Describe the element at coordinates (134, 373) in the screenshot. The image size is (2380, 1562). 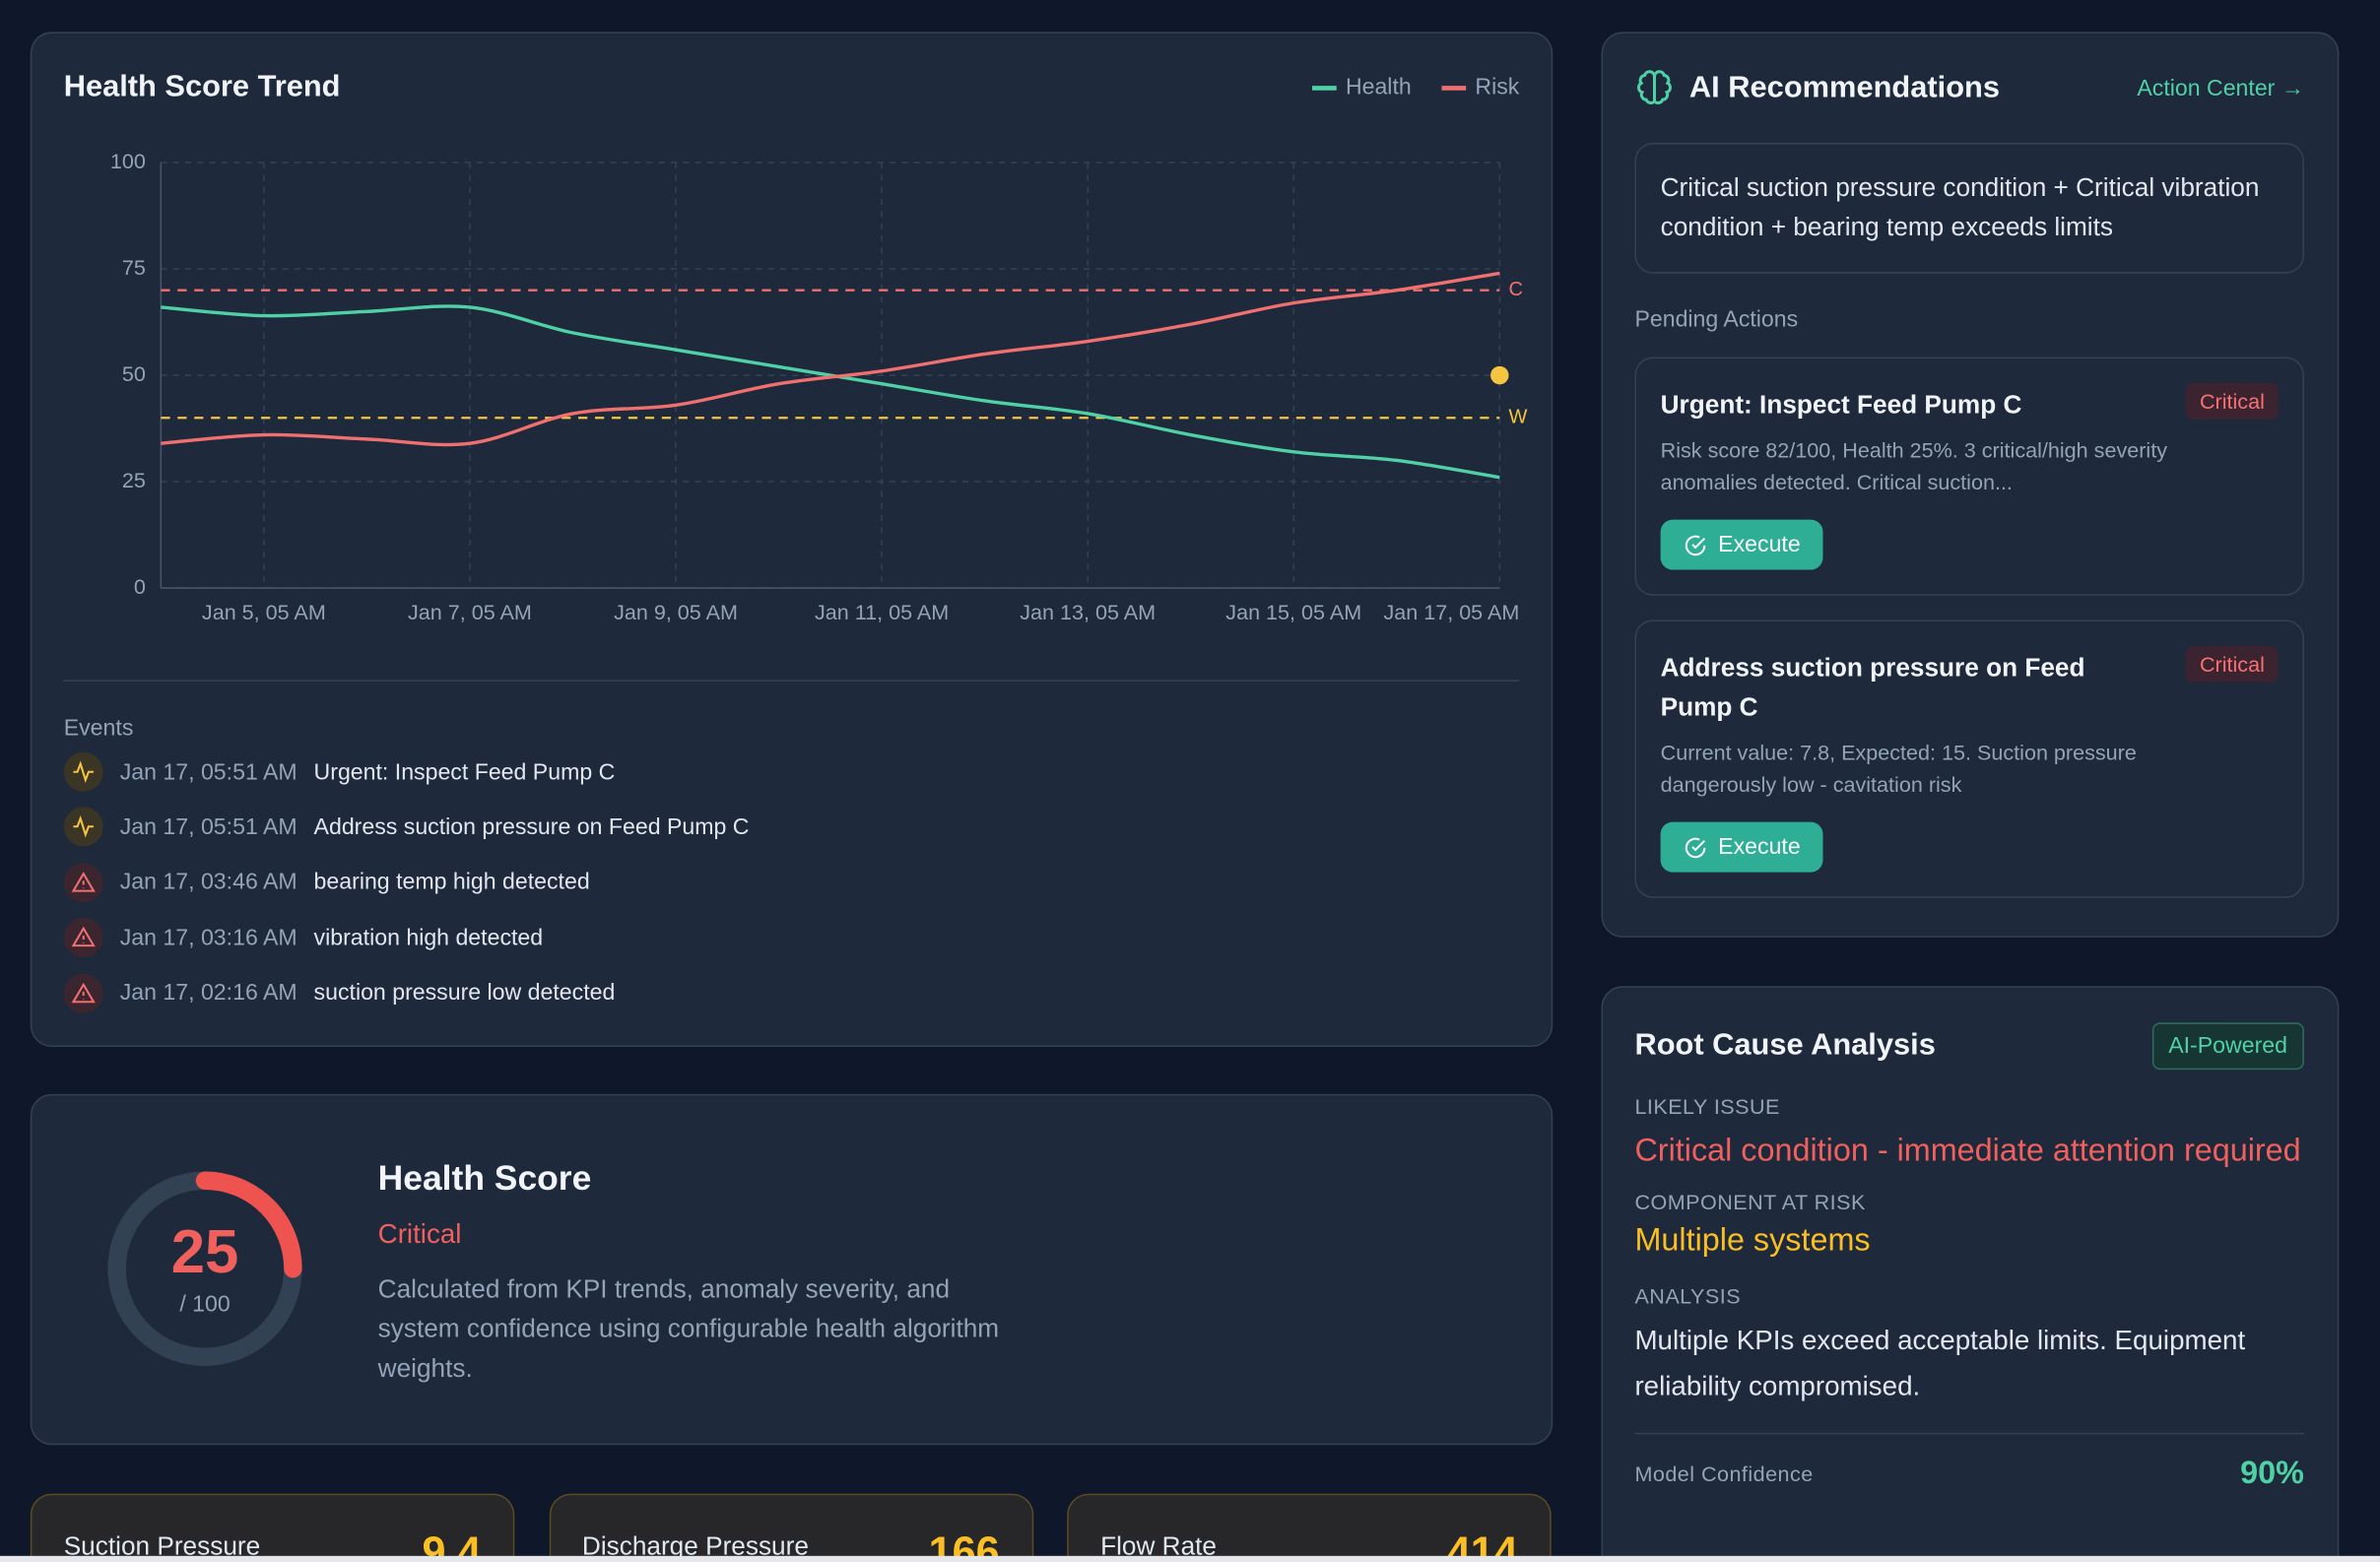
I see `y-tick-label: 50` at that location.